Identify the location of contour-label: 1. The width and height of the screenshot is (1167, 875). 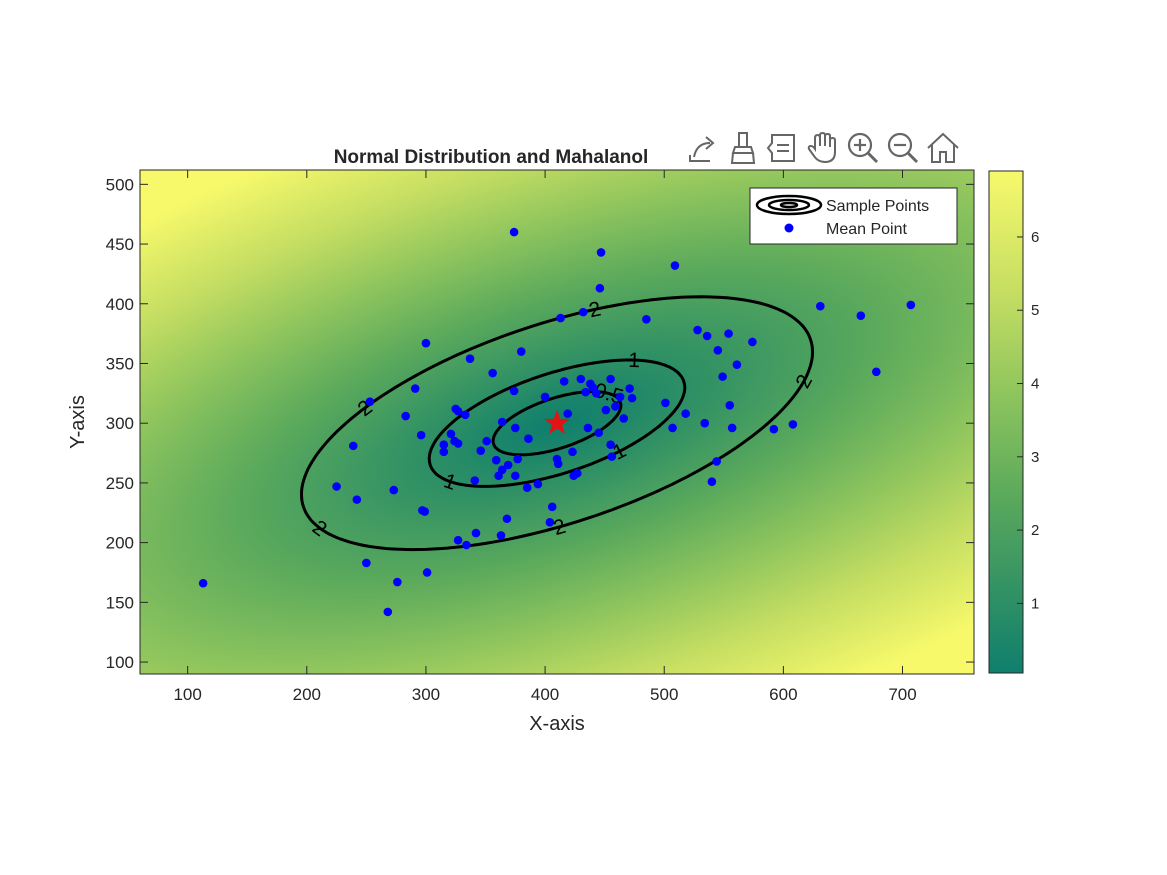
(634, 360).